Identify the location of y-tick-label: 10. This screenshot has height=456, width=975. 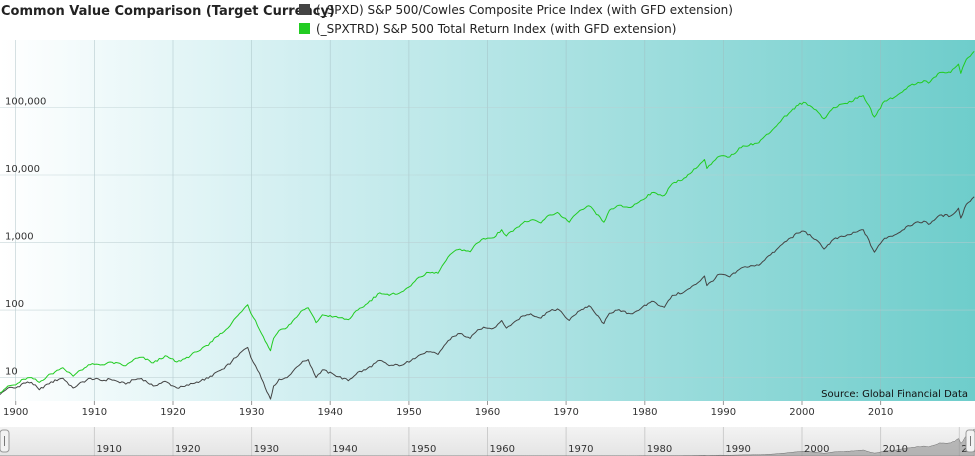
(11, 372).